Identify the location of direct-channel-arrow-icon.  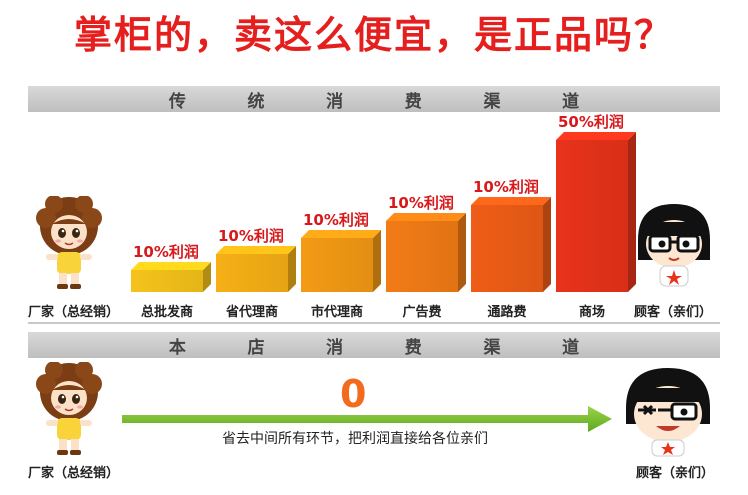
(367, 419).